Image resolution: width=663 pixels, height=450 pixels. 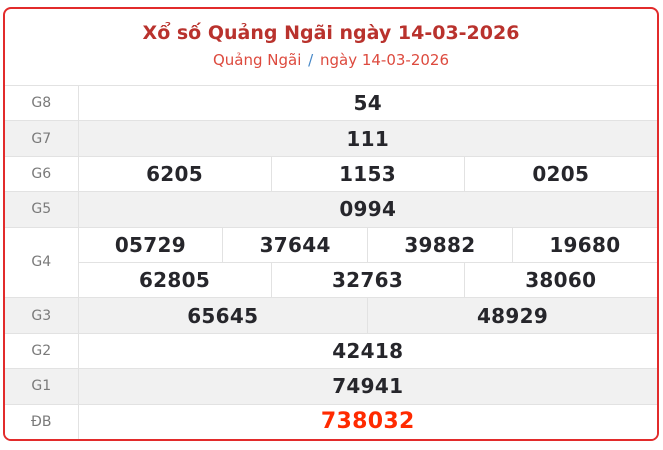 I want to click on prize-number: 74941, so click(x=367, y=386).